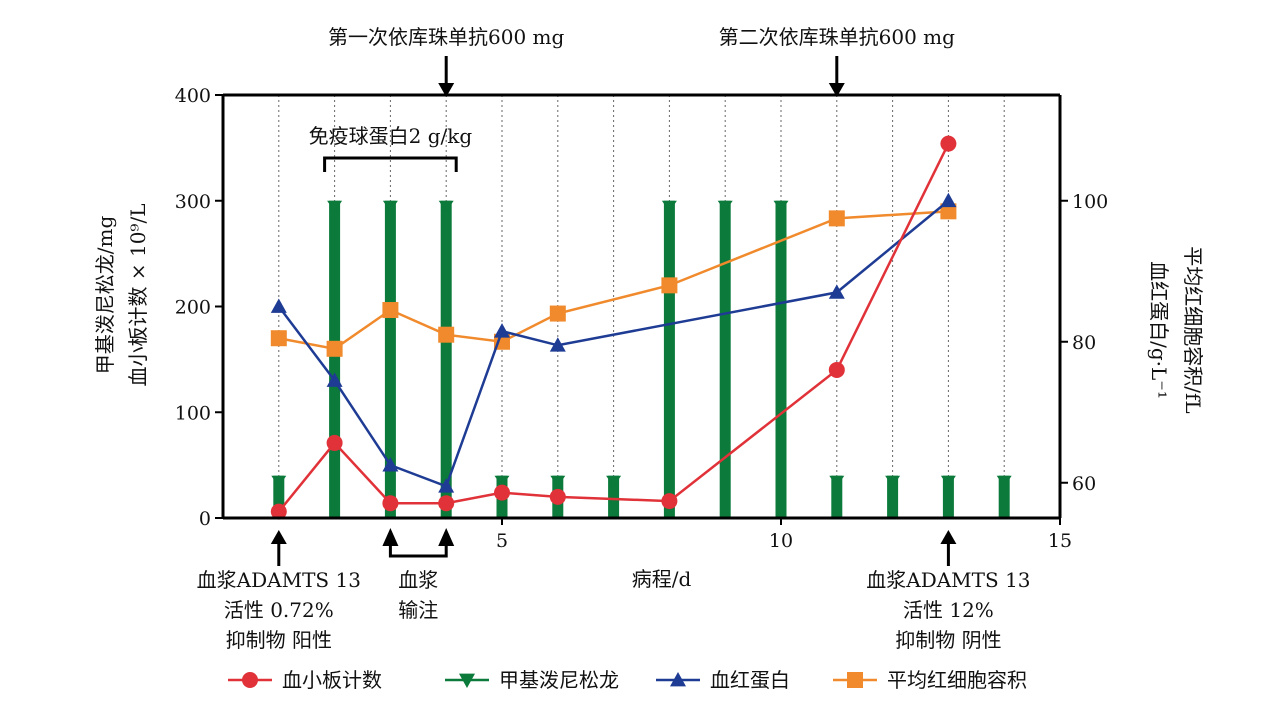 This screenshot has width=1269, height=707. I want to click on y-left-title-line2: 血小板计数 × 10⁹/L, so click(138, 295).